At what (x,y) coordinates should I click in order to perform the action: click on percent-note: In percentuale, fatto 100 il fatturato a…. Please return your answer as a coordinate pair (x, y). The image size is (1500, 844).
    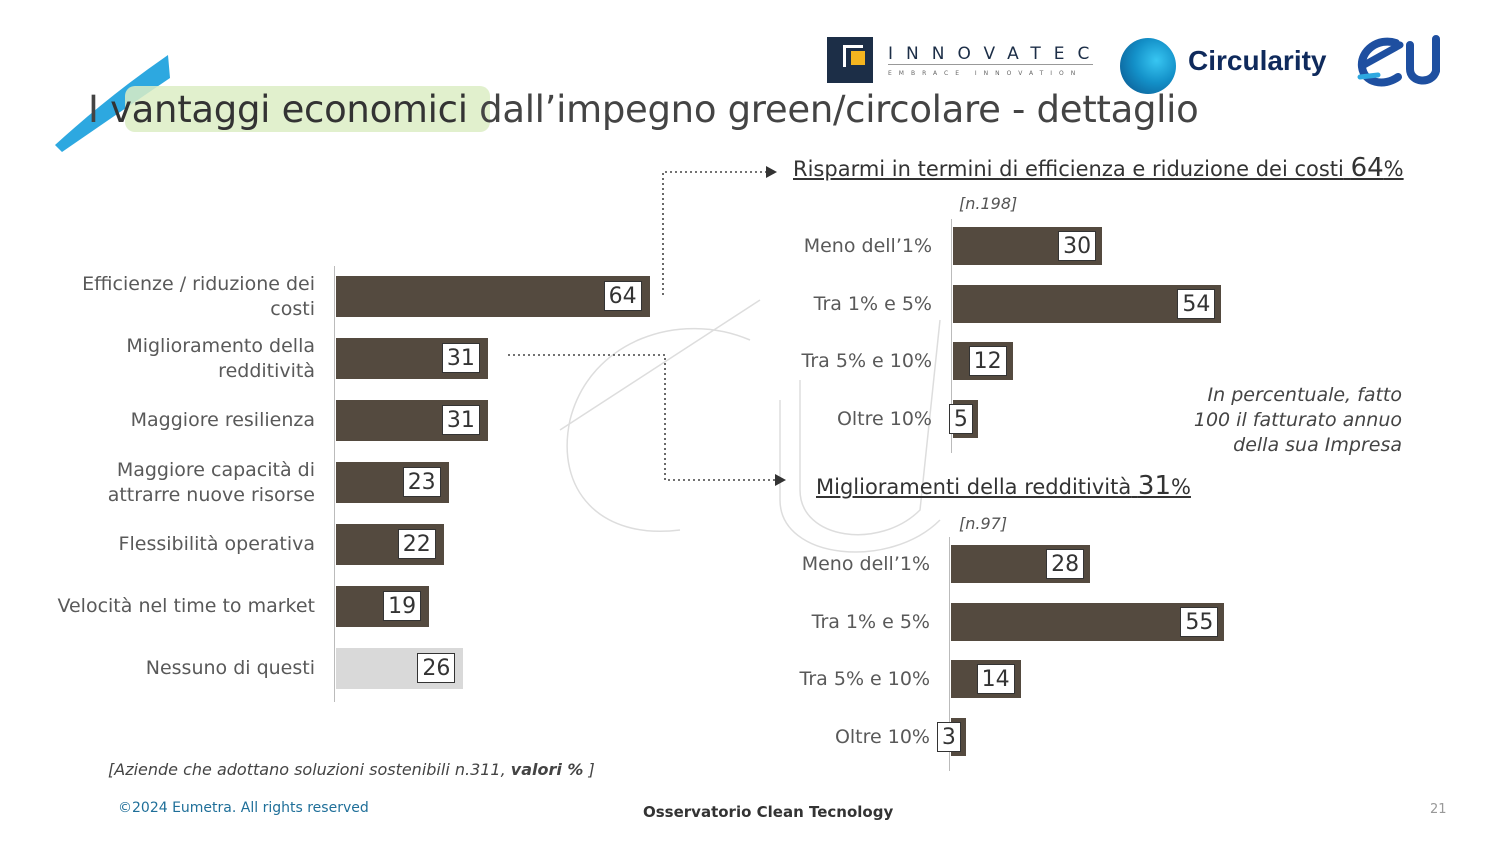
    Looking at the image, I should click on (1297, 420).